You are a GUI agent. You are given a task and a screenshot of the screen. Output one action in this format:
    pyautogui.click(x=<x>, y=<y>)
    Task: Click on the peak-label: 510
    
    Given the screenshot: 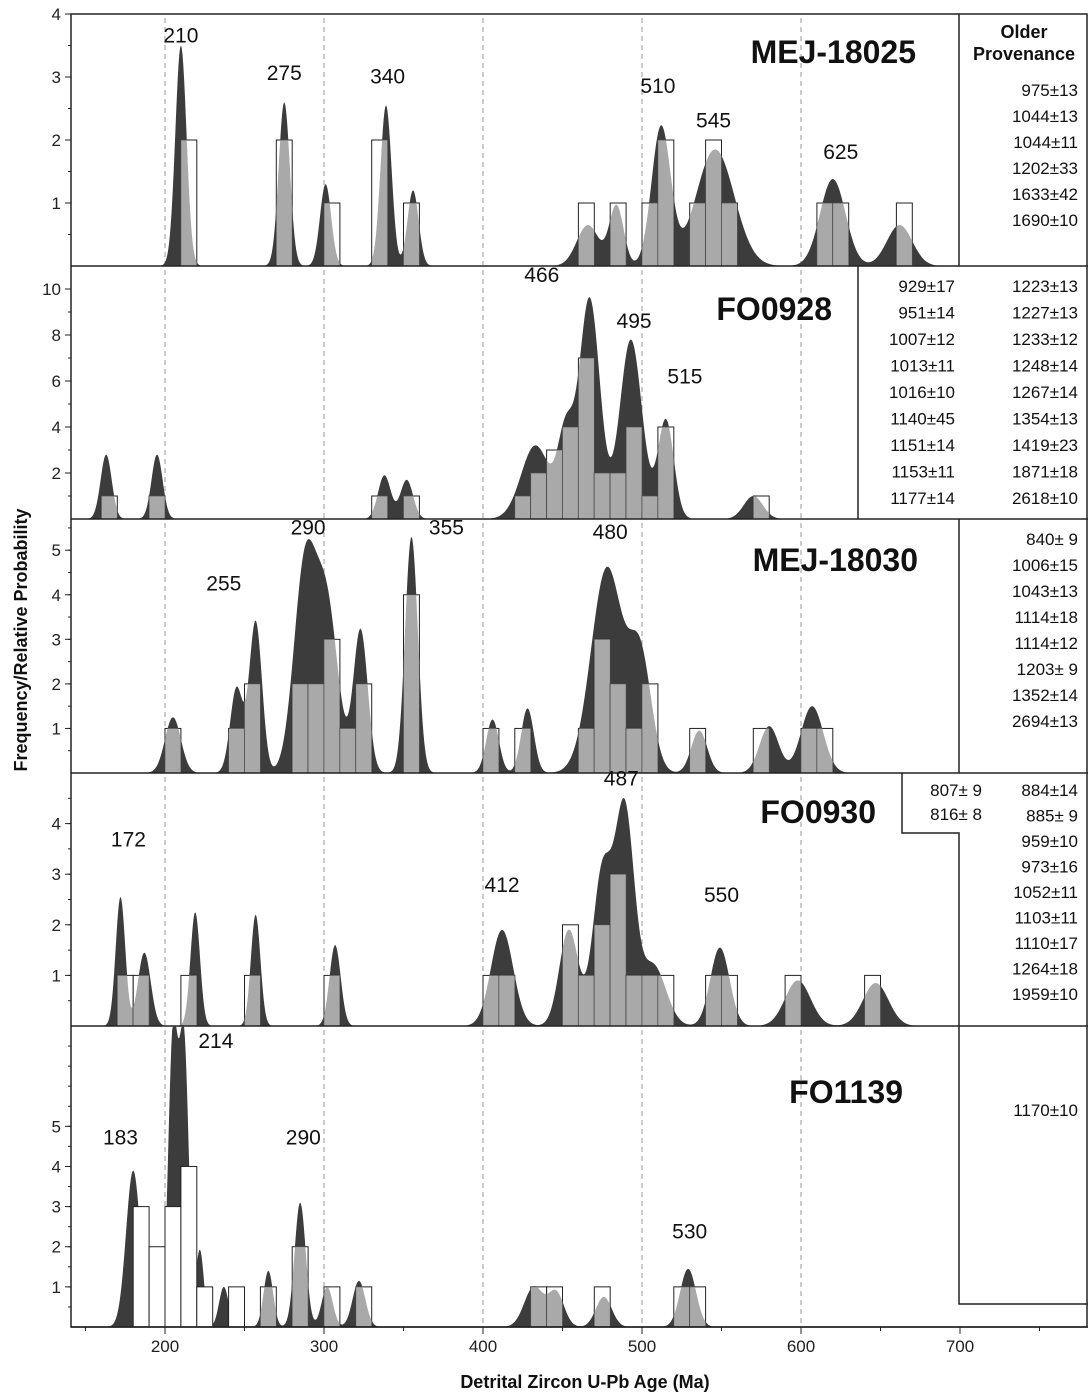 What is the action you would take?
    pyautogui.click(x=657, y=86)
    